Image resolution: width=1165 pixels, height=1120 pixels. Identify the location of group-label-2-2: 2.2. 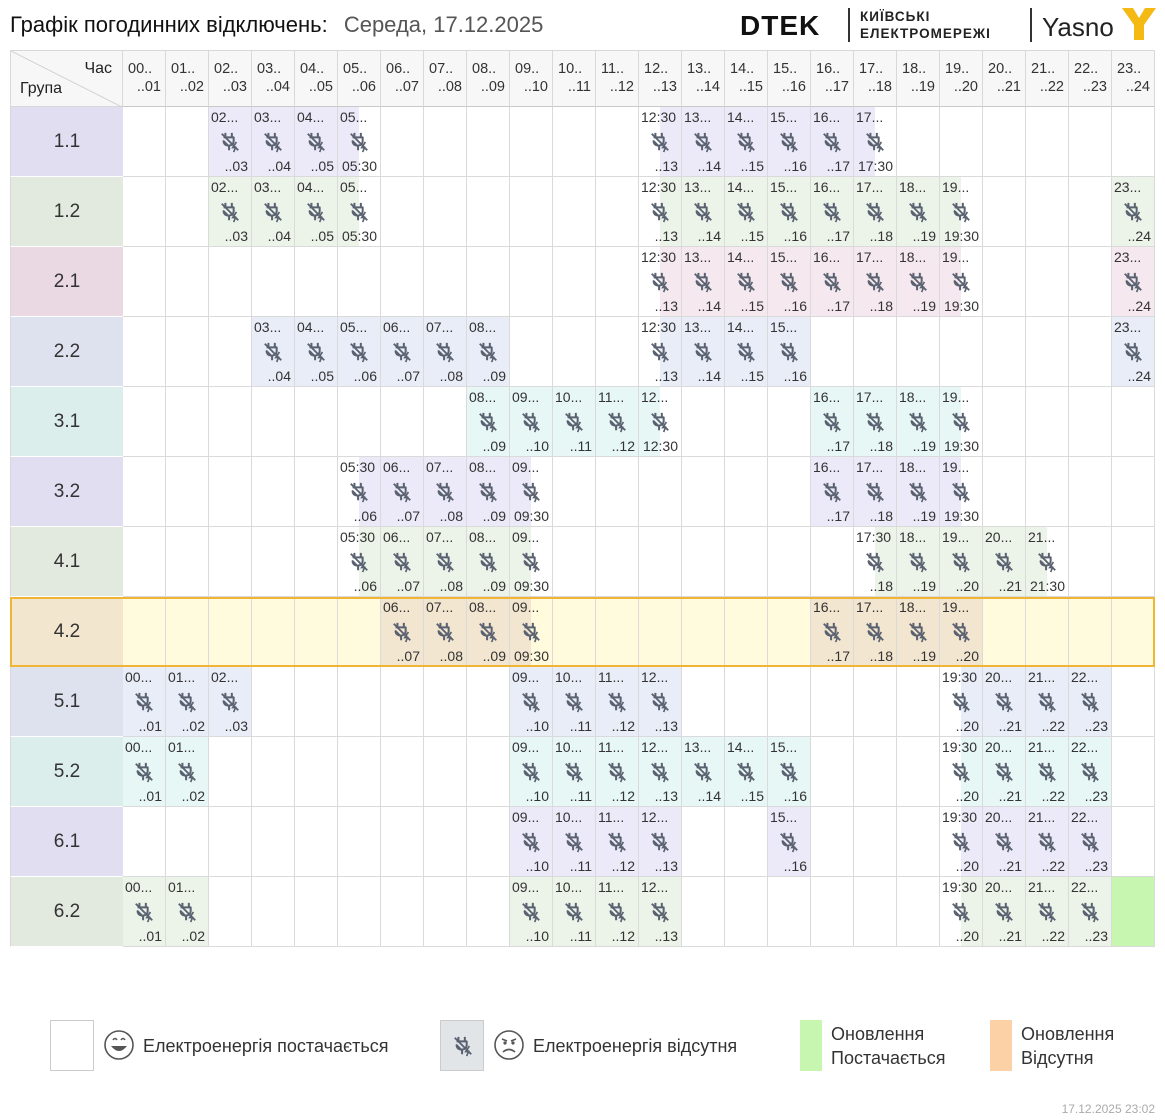
(66, 352).